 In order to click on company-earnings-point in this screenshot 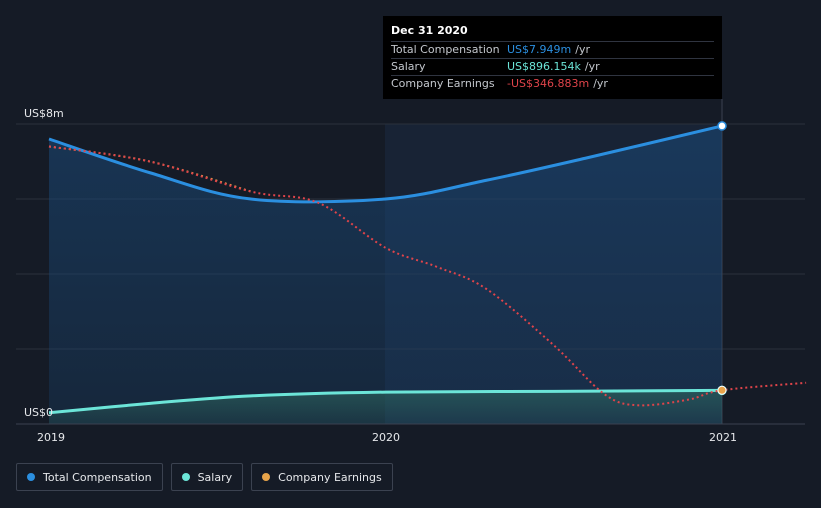, I will do `click(722, 390)`.